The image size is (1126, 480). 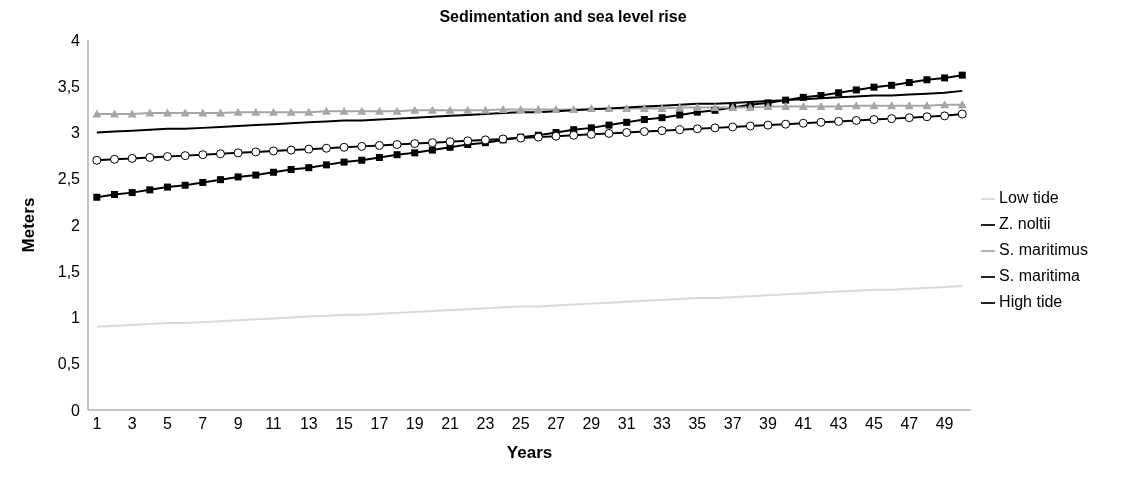 I want to click on line-series, so click(x=529, y=306).